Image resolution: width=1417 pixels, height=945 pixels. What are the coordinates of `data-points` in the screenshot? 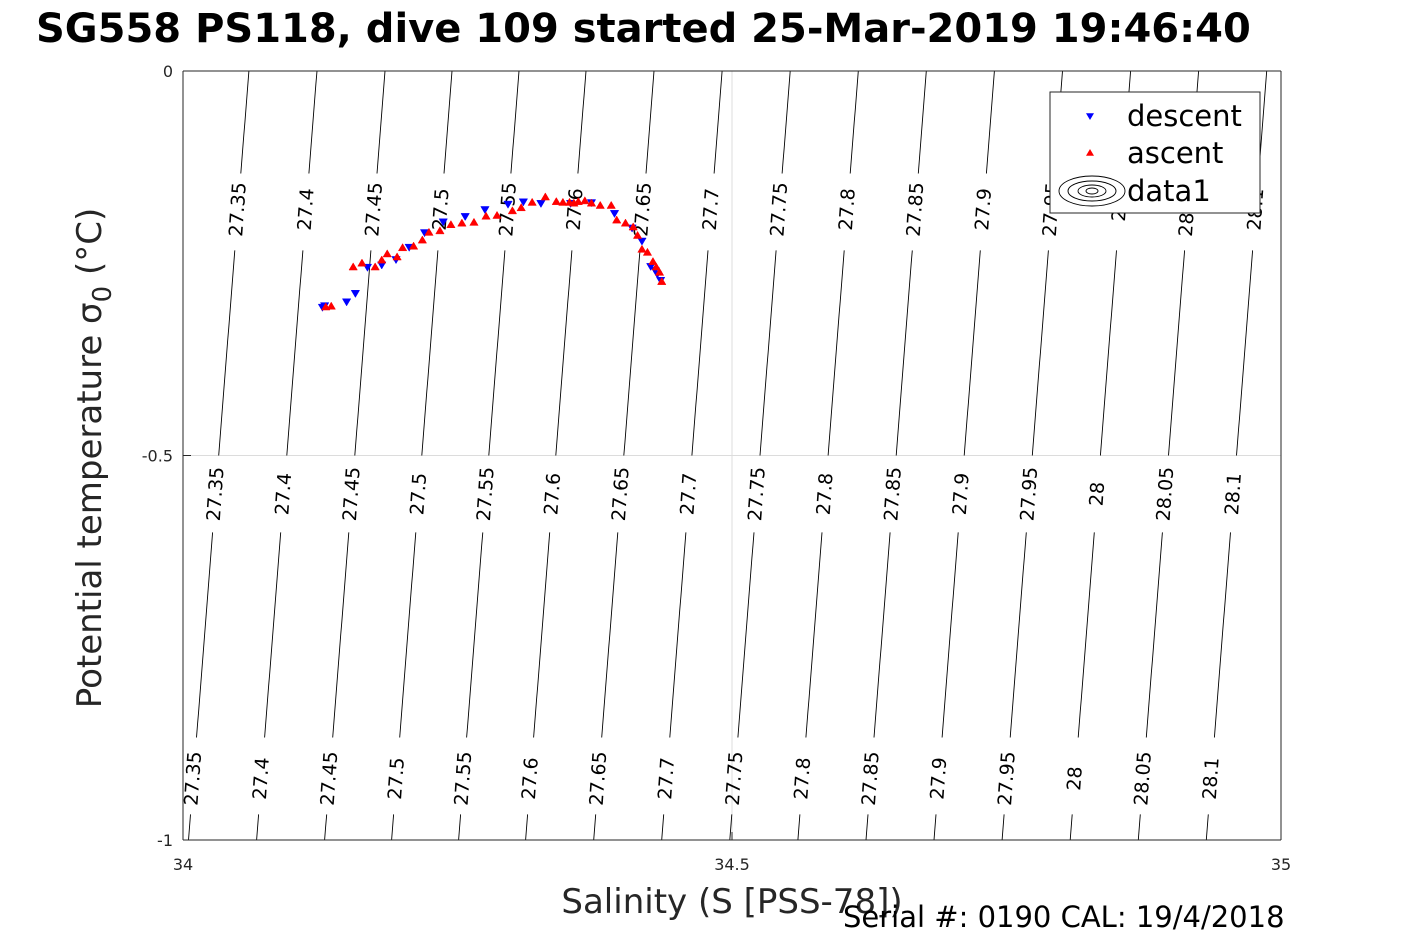 It's located at (492, 252).